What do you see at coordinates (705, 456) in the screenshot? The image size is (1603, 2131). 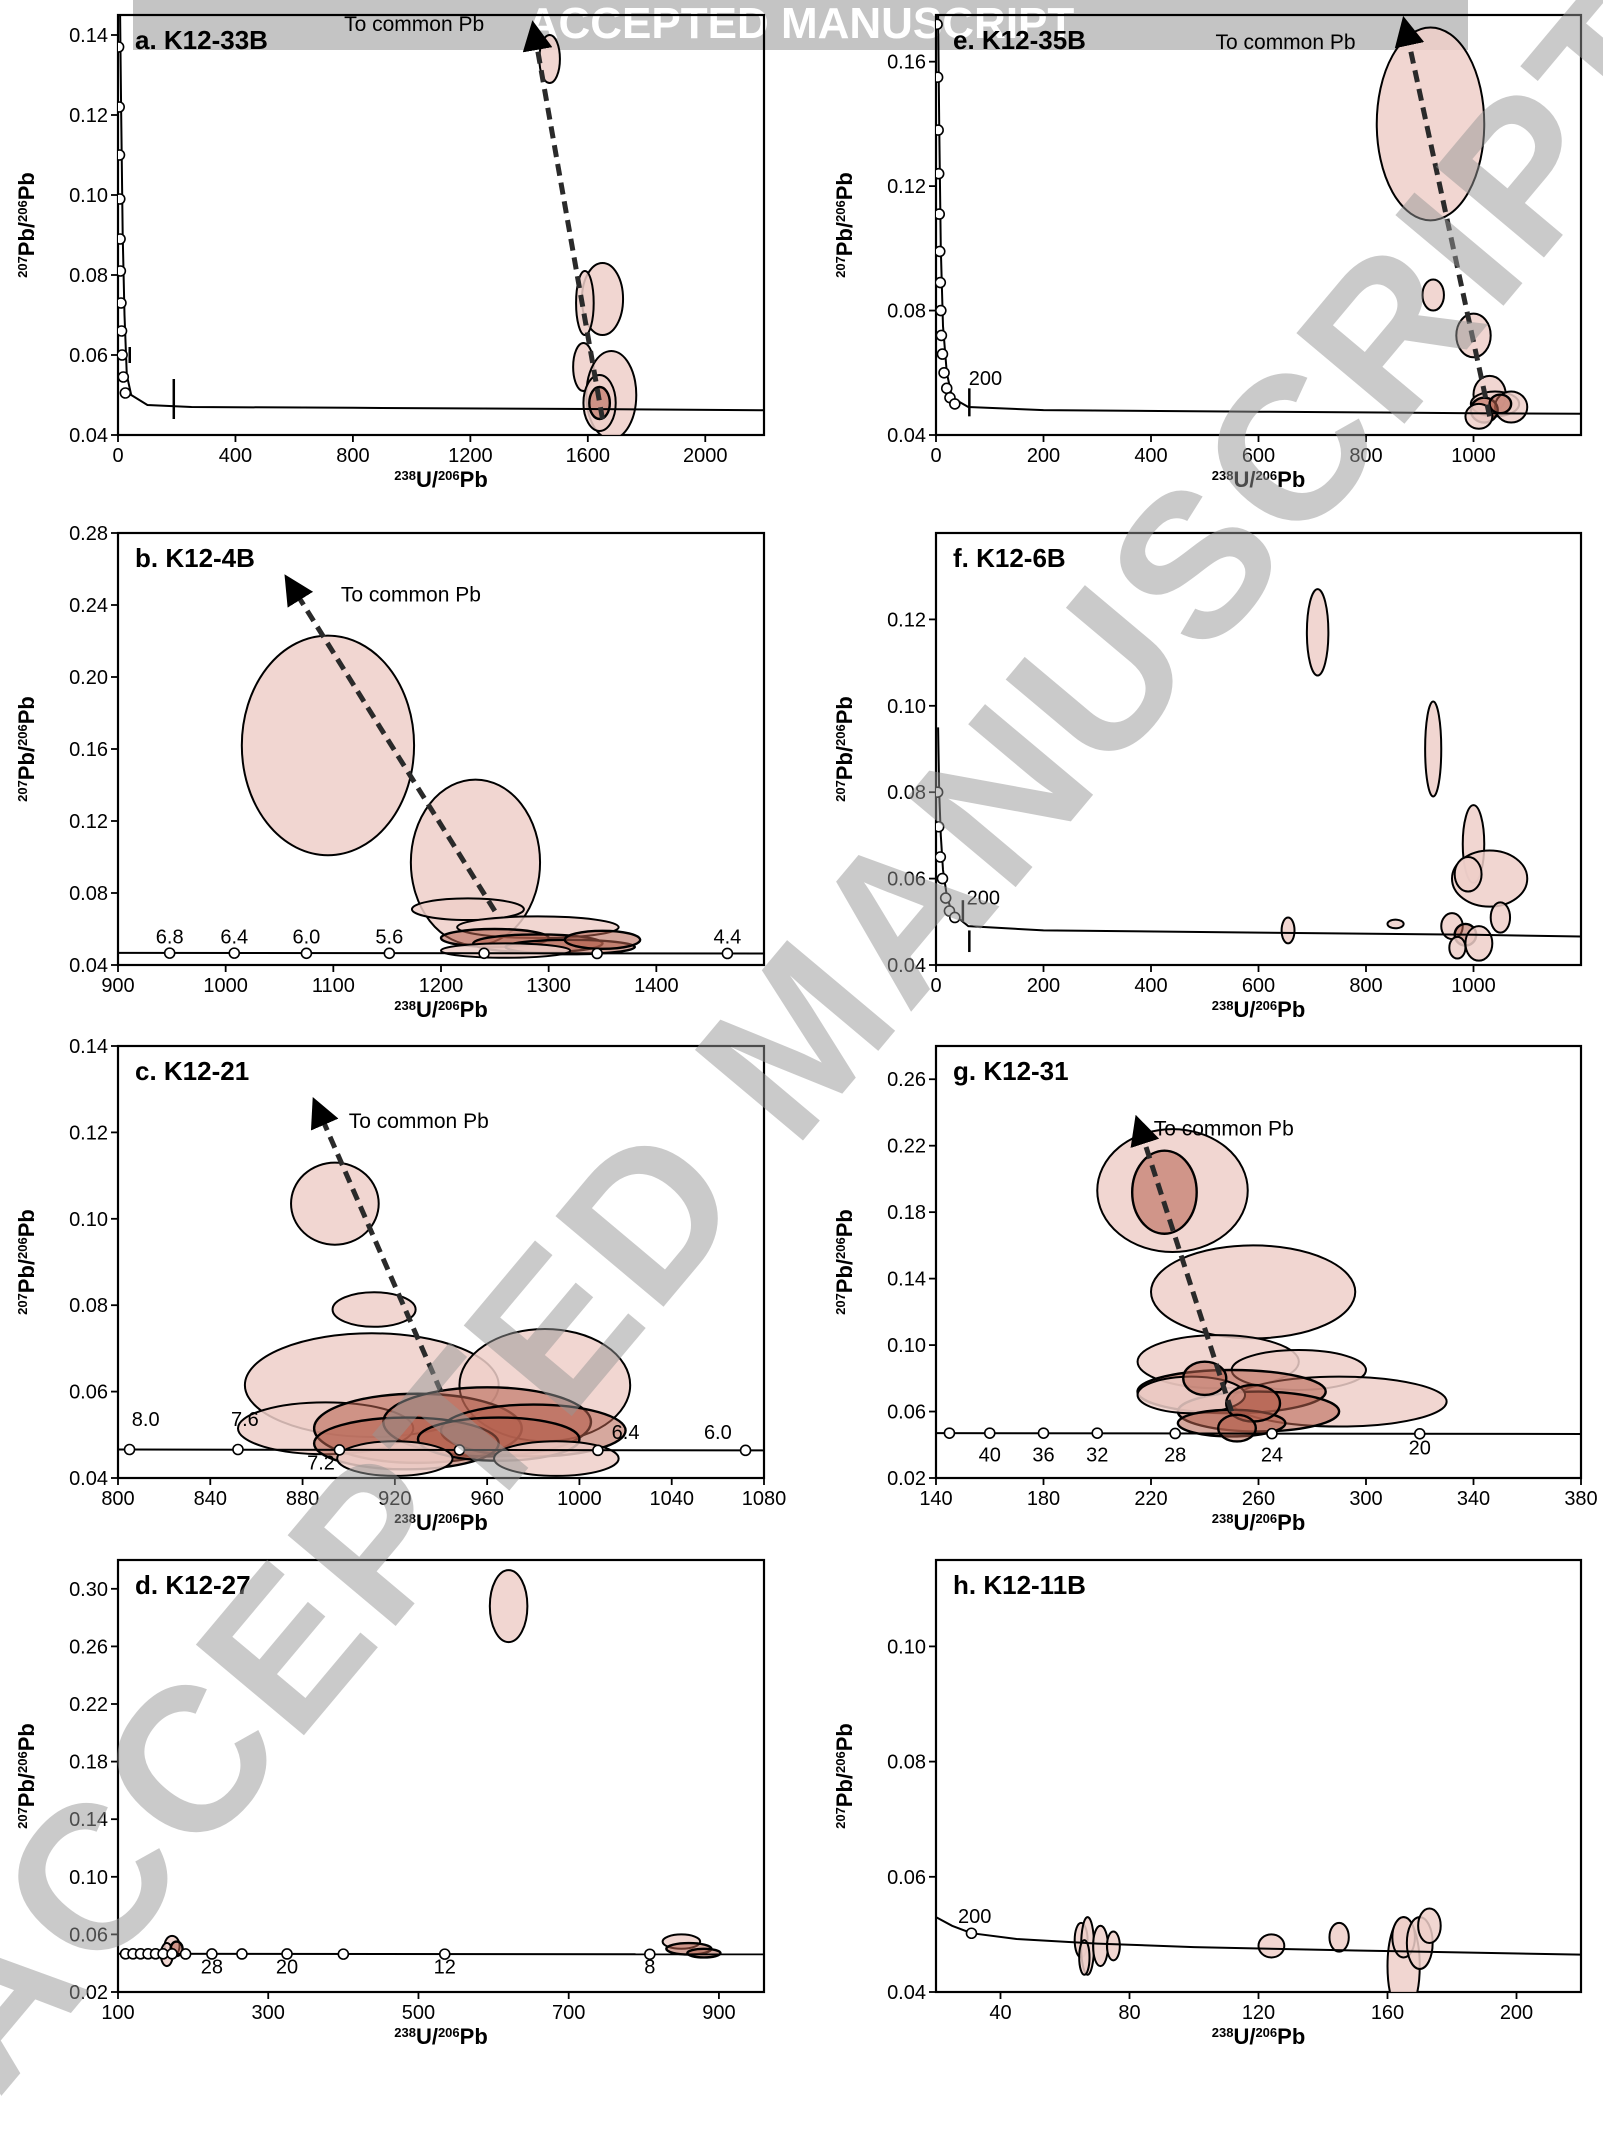 I see `x-tick-label: 2000` at bounding box center [705, 456].